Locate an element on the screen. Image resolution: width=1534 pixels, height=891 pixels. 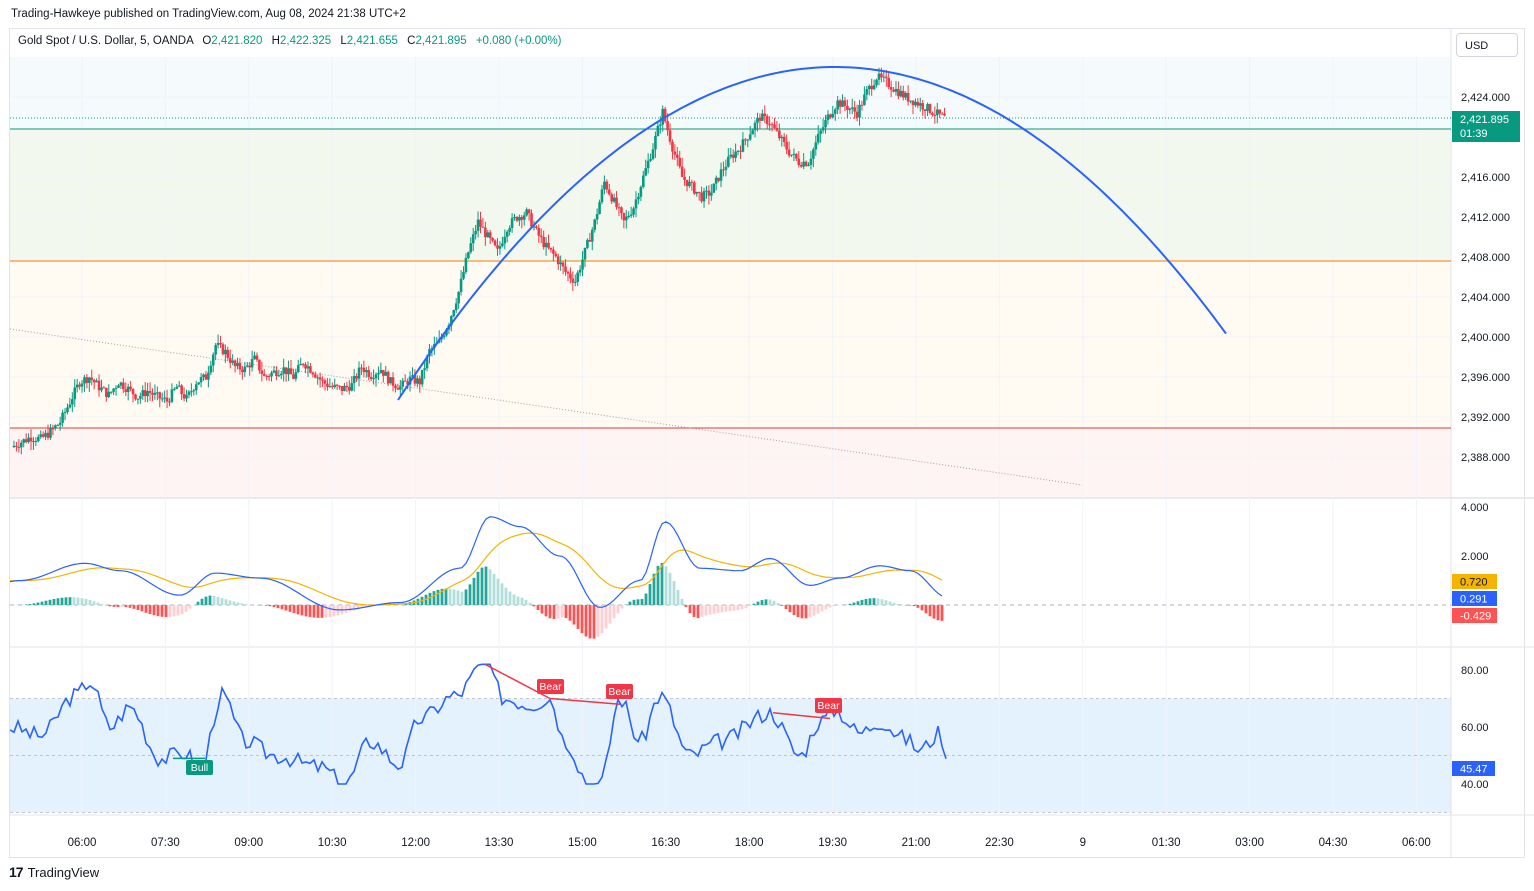
divergence-label-text: Bull is located at coordinates (200, 768).